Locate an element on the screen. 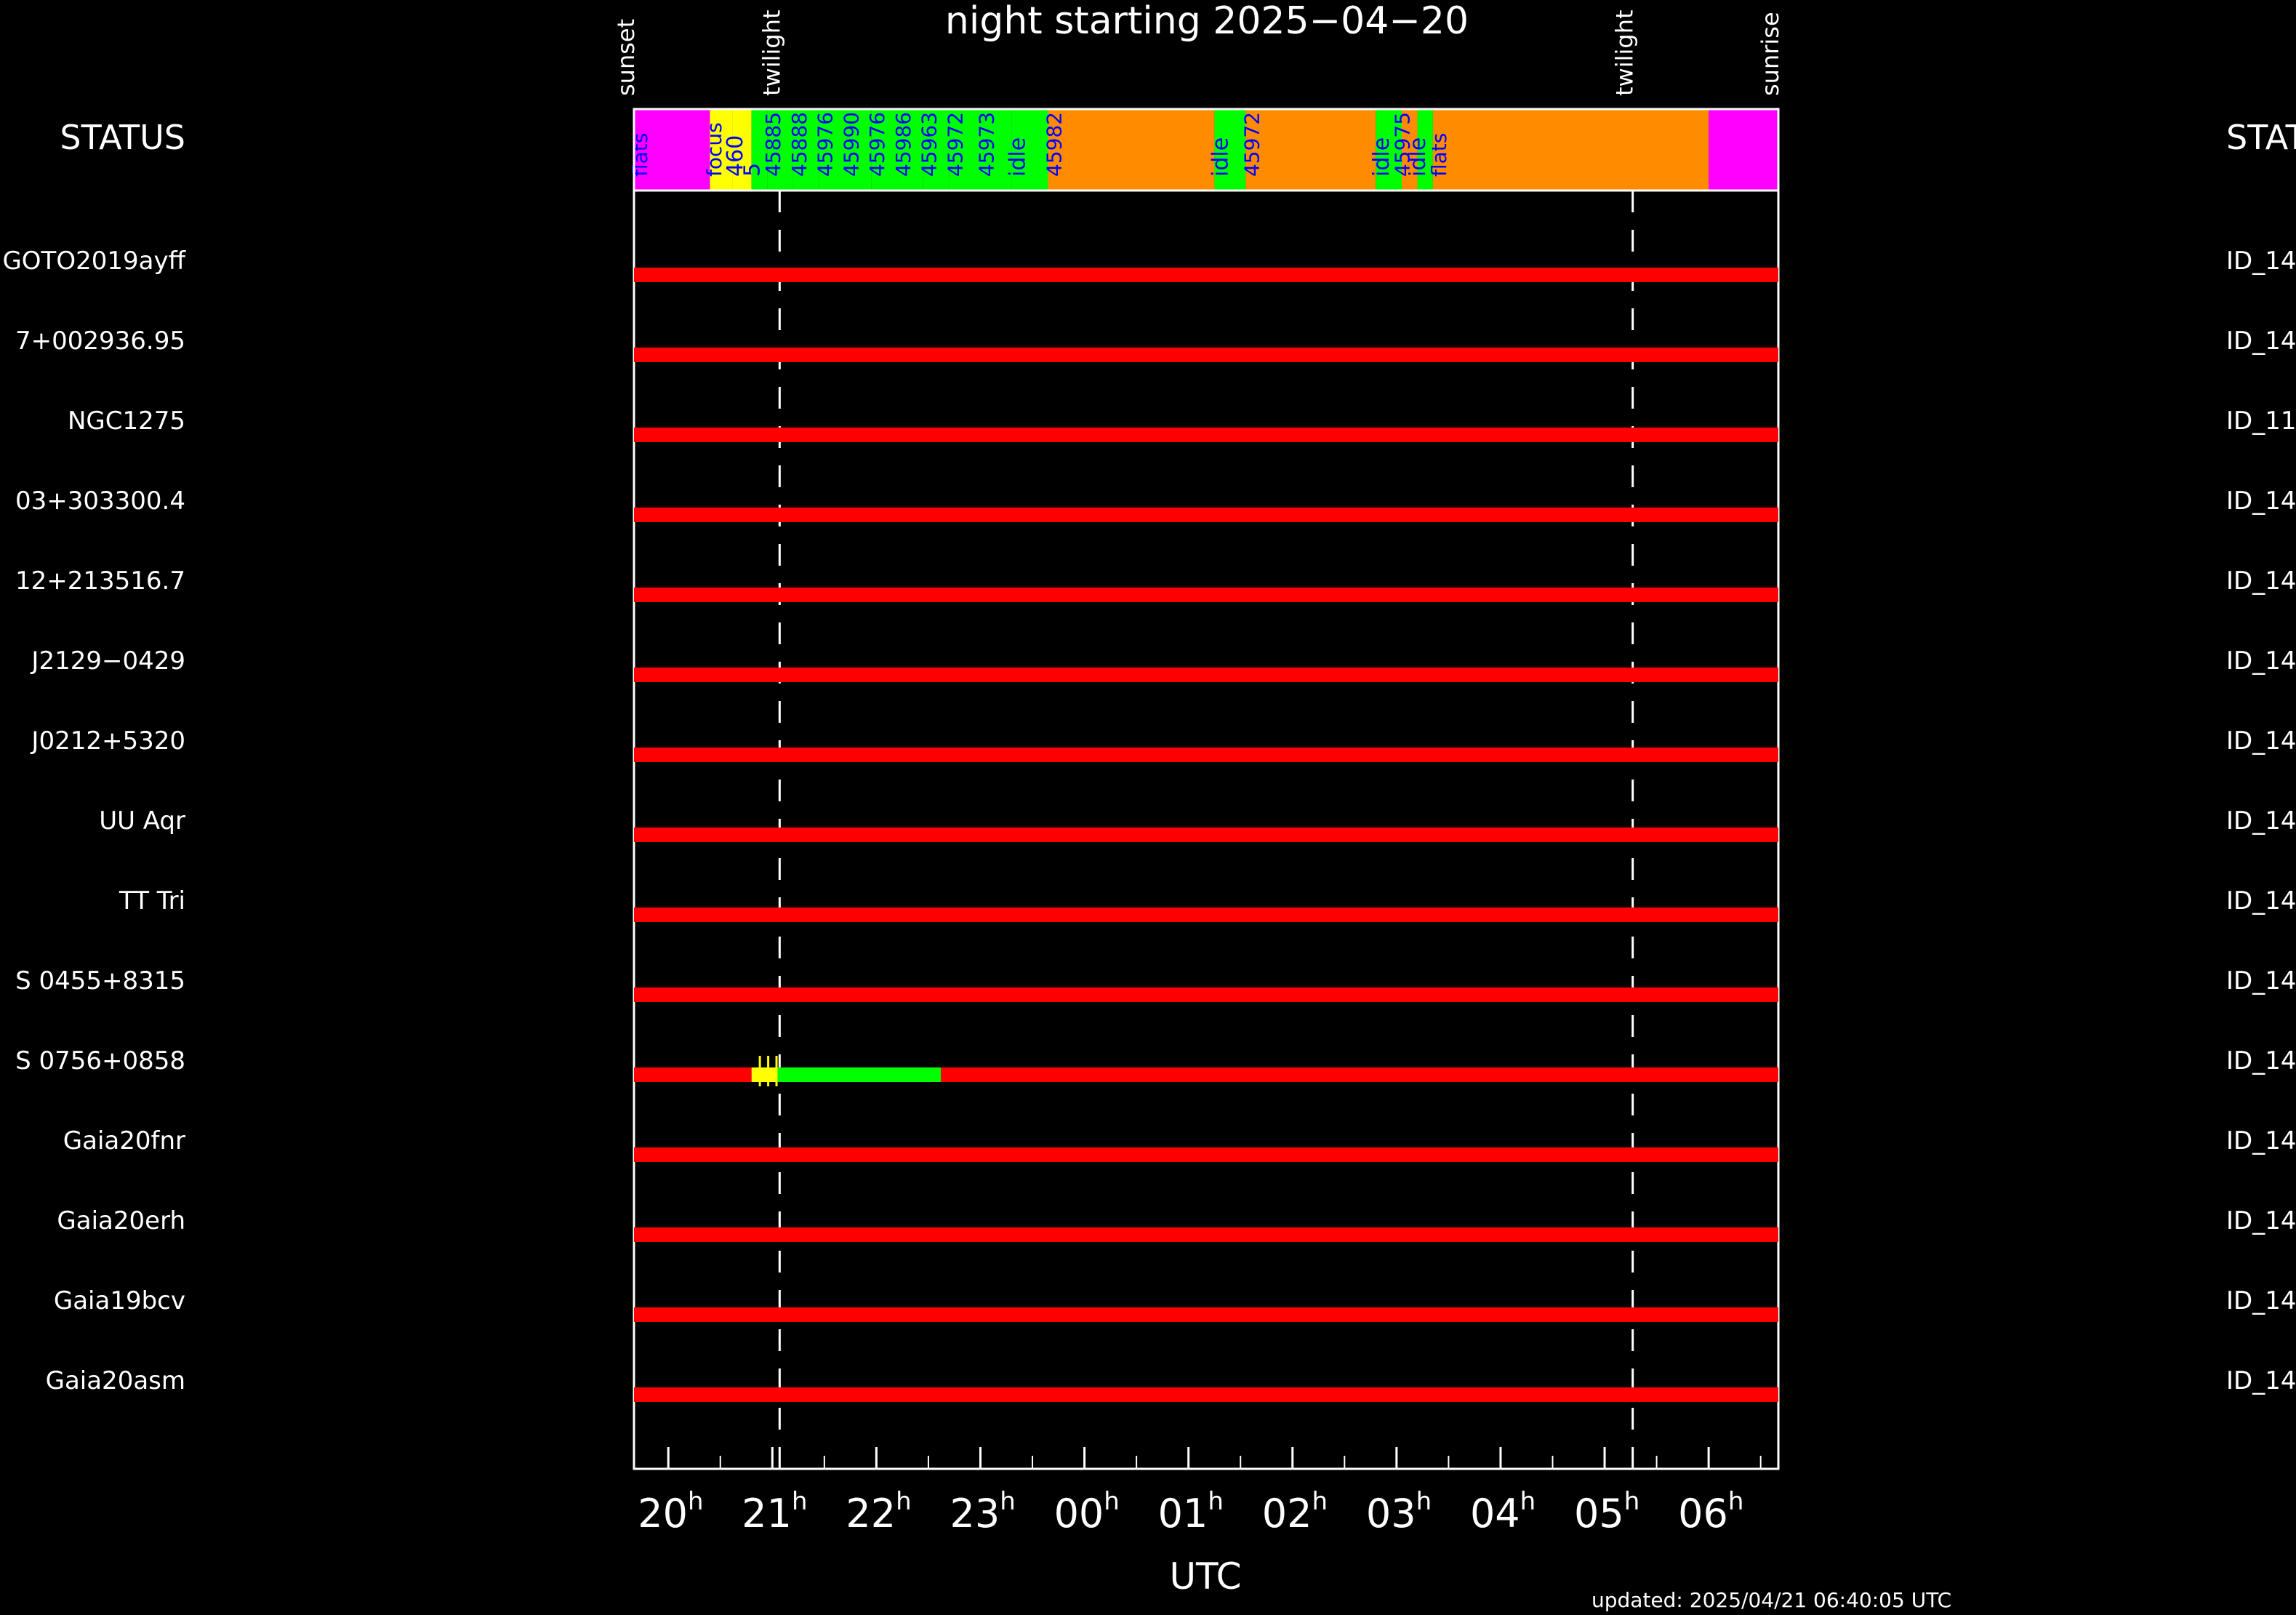 This screenshot has height=1615, width=2296. row-label-right-1: ID_14 is located at coordinates (2261, 341).